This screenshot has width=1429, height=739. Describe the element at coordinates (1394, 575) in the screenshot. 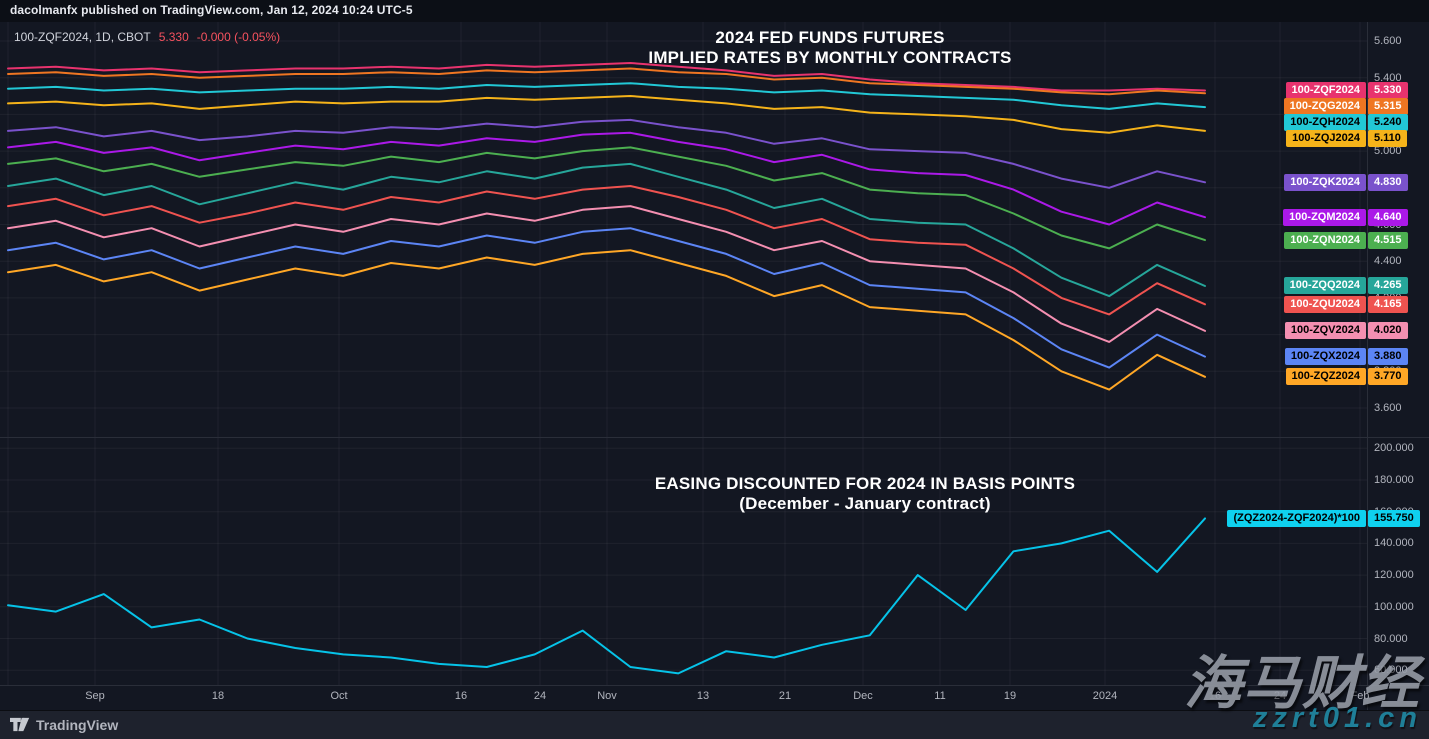

I see `price-axis-label: 120.000` at that location.